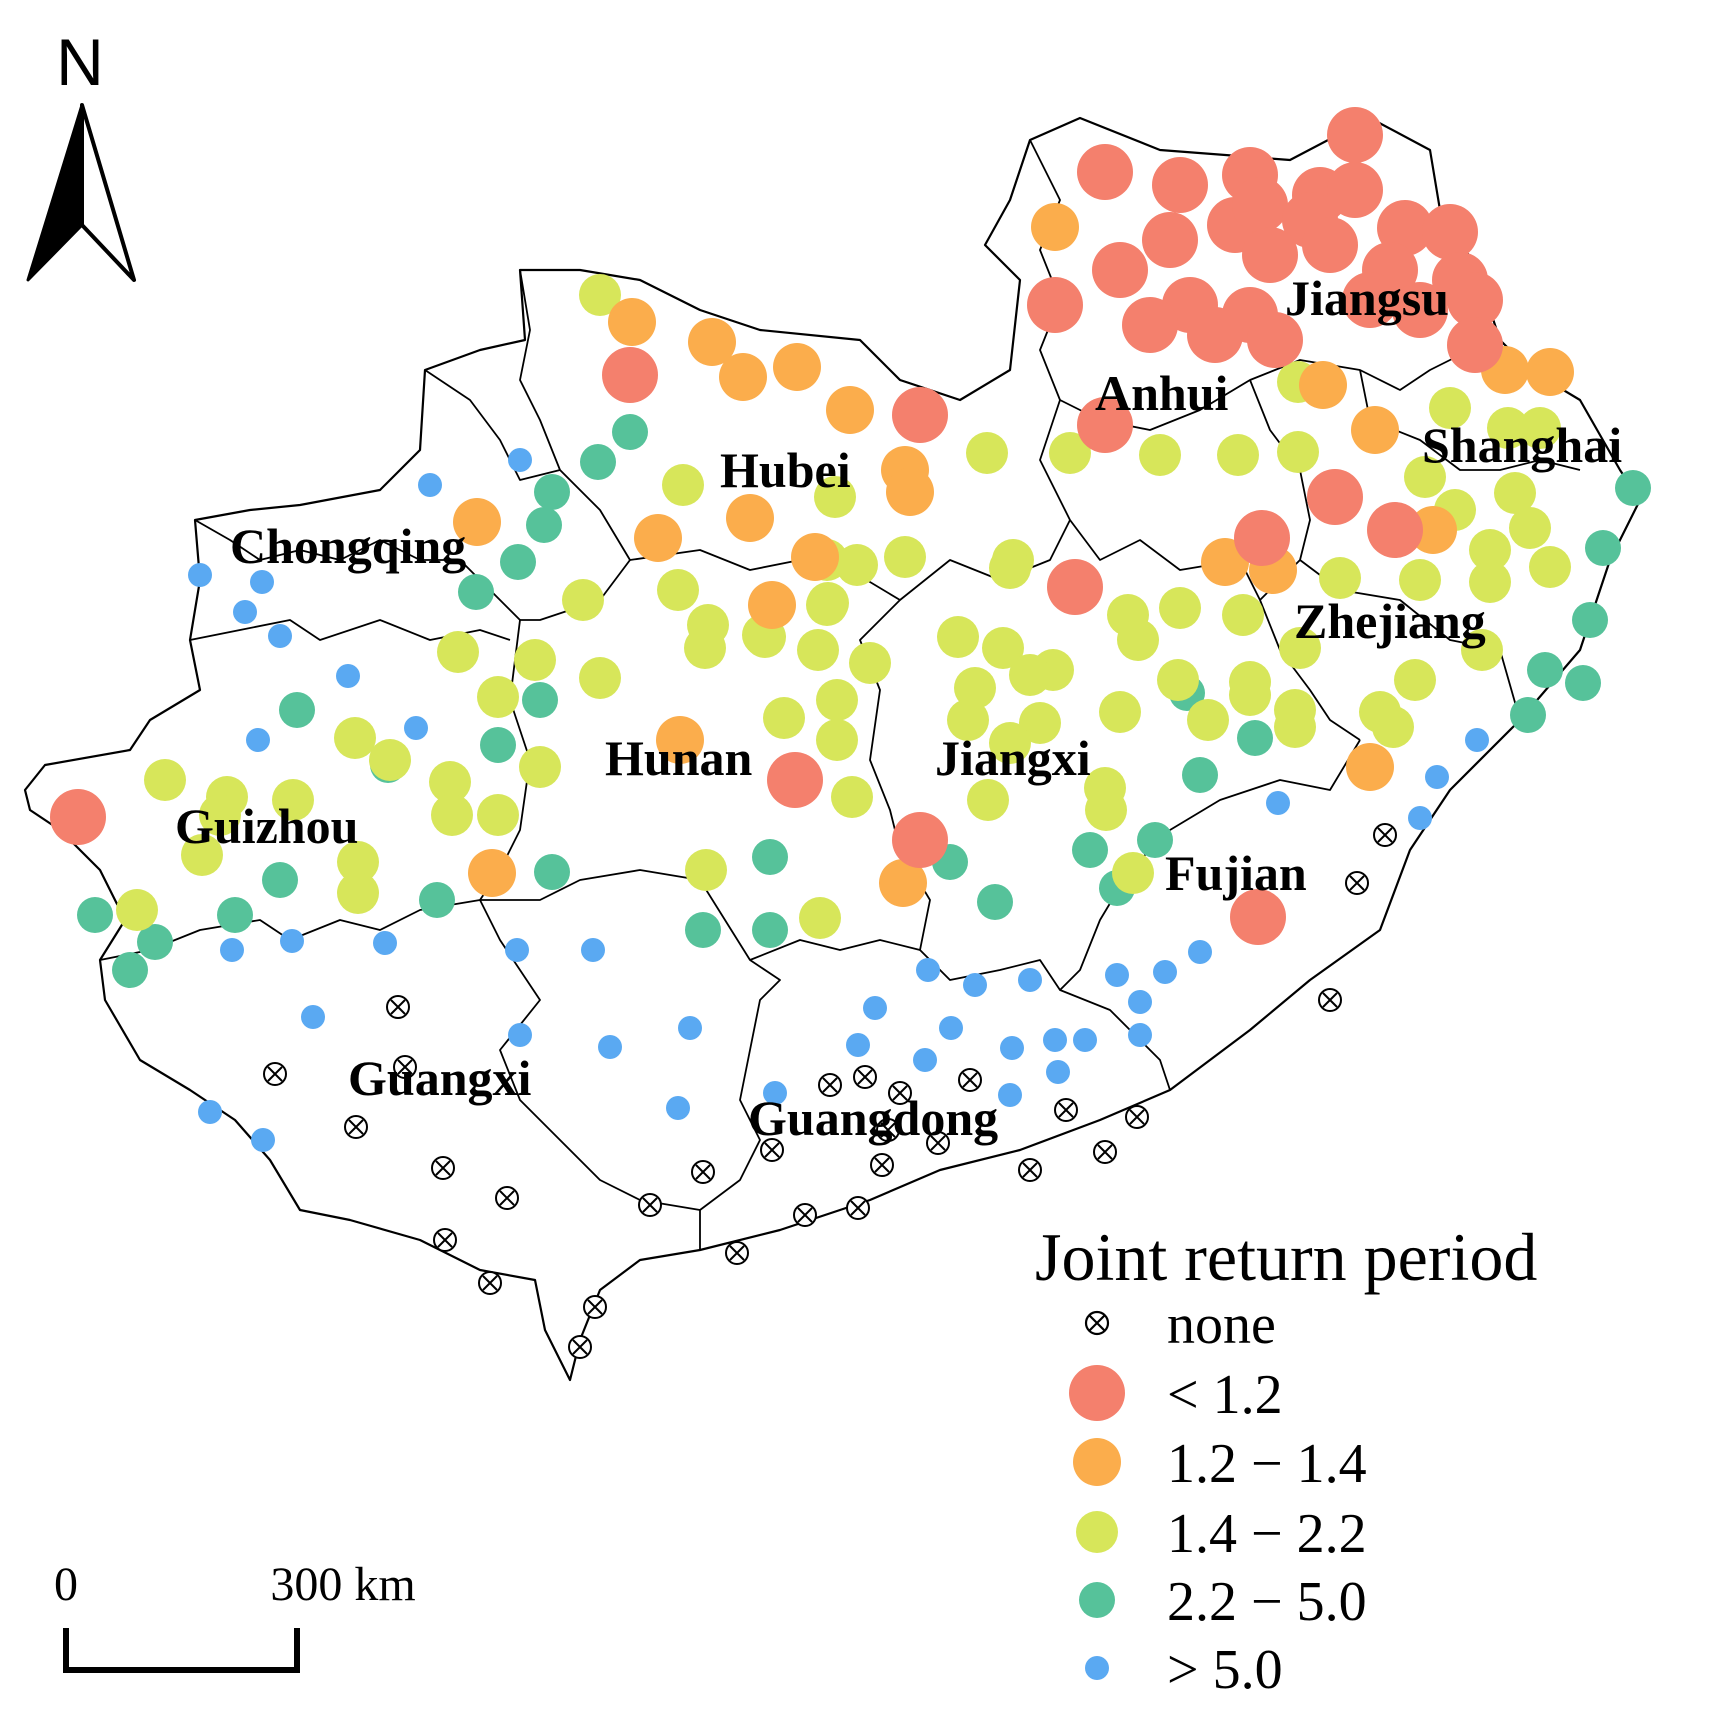 This screenshot has height=1710, width=1717. Describe the element at coordinates (342, 1584) in the screenshot. I see `scale-end-label: 300 km` at that location.